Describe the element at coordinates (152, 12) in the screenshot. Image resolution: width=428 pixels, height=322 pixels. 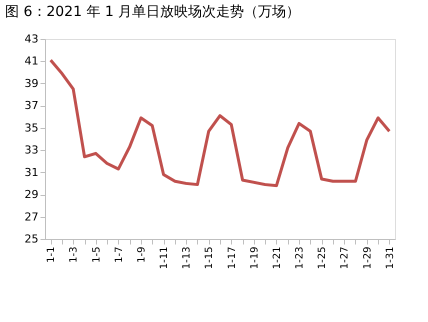
I see `chart-title: 图 6：2021 年 1 月单日放映场次走势（万场）` at that location.